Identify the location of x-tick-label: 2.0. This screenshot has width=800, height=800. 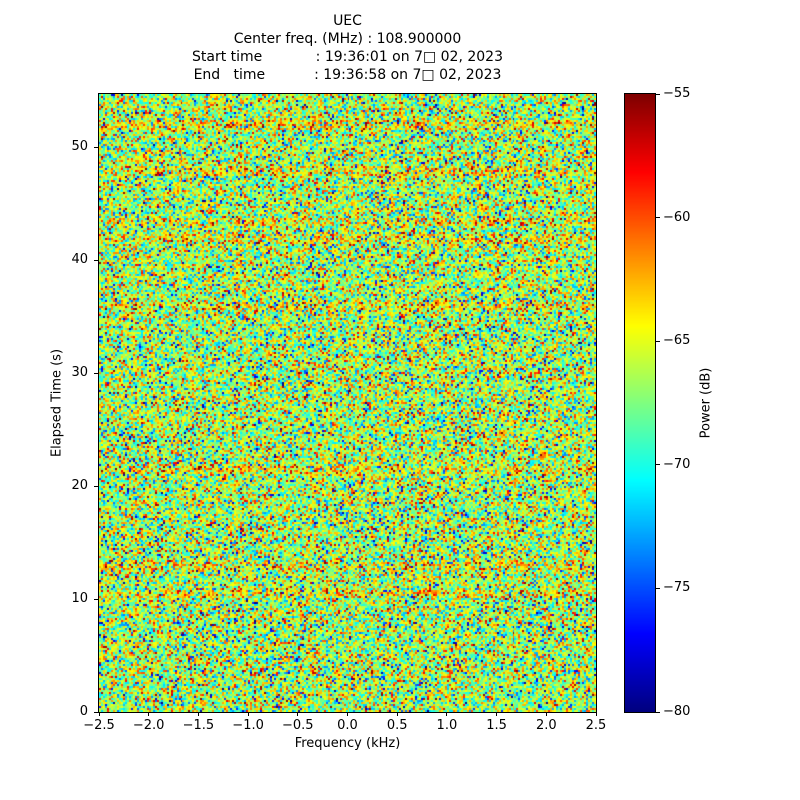
(546, 725).